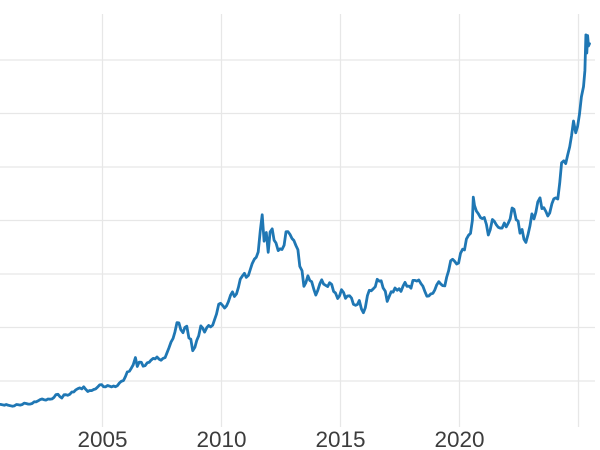 The height and width of the screenshot is (450, 600). I want to click on x-tick-label: 2020, so click(459, 438).